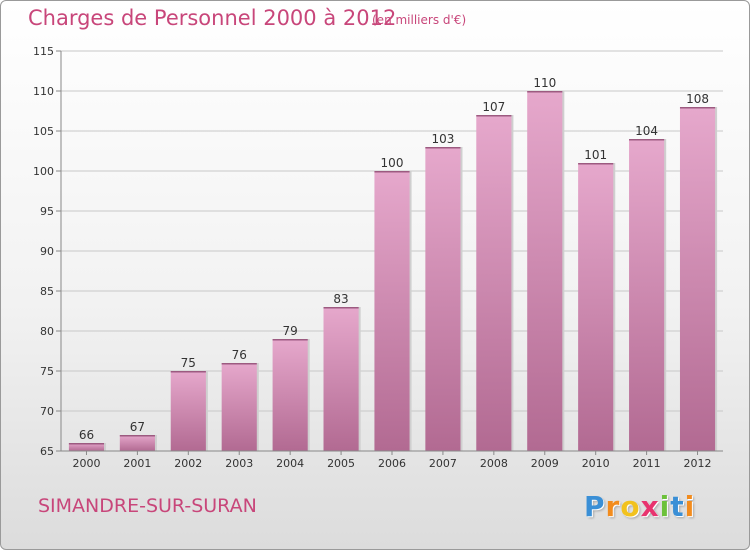  Describe the element at coordinates (47, 451) in the screenshot. I see `y-tick-label: 65` at that location.